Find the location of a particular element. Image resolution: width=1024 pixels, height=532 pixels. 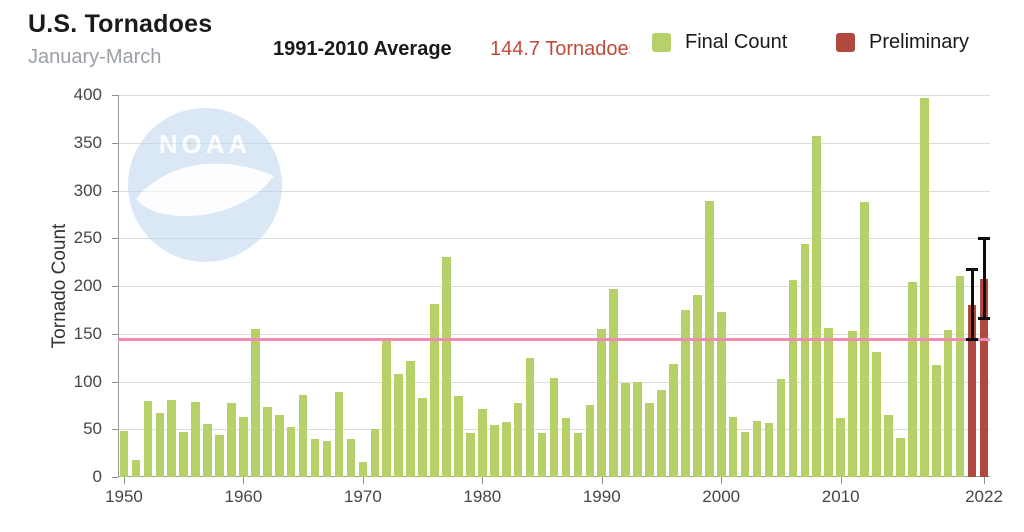

x-axis-tick-1950 is located at coordinates (124, 480).